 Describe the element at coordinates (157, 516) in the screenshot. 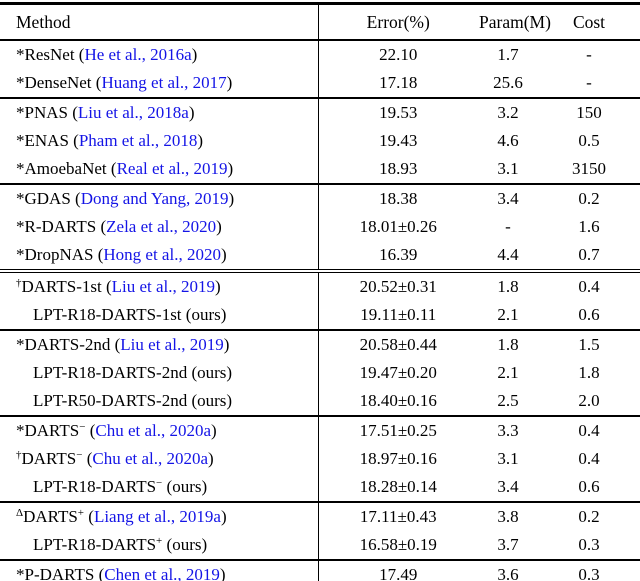

I see `citation-link: Liang et al., 2019a` at that location.